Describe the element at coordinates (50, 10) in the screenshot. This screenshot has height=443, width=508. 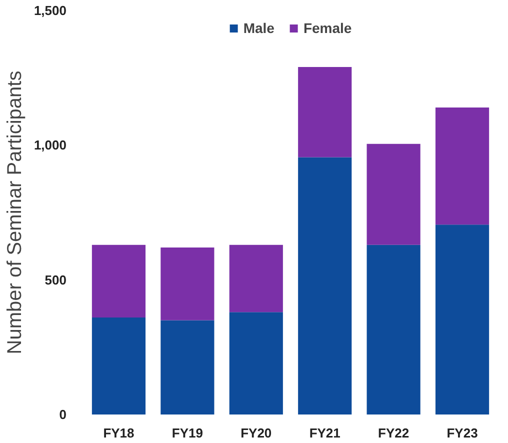
I see `y-tick-label: 1,500` at that location.